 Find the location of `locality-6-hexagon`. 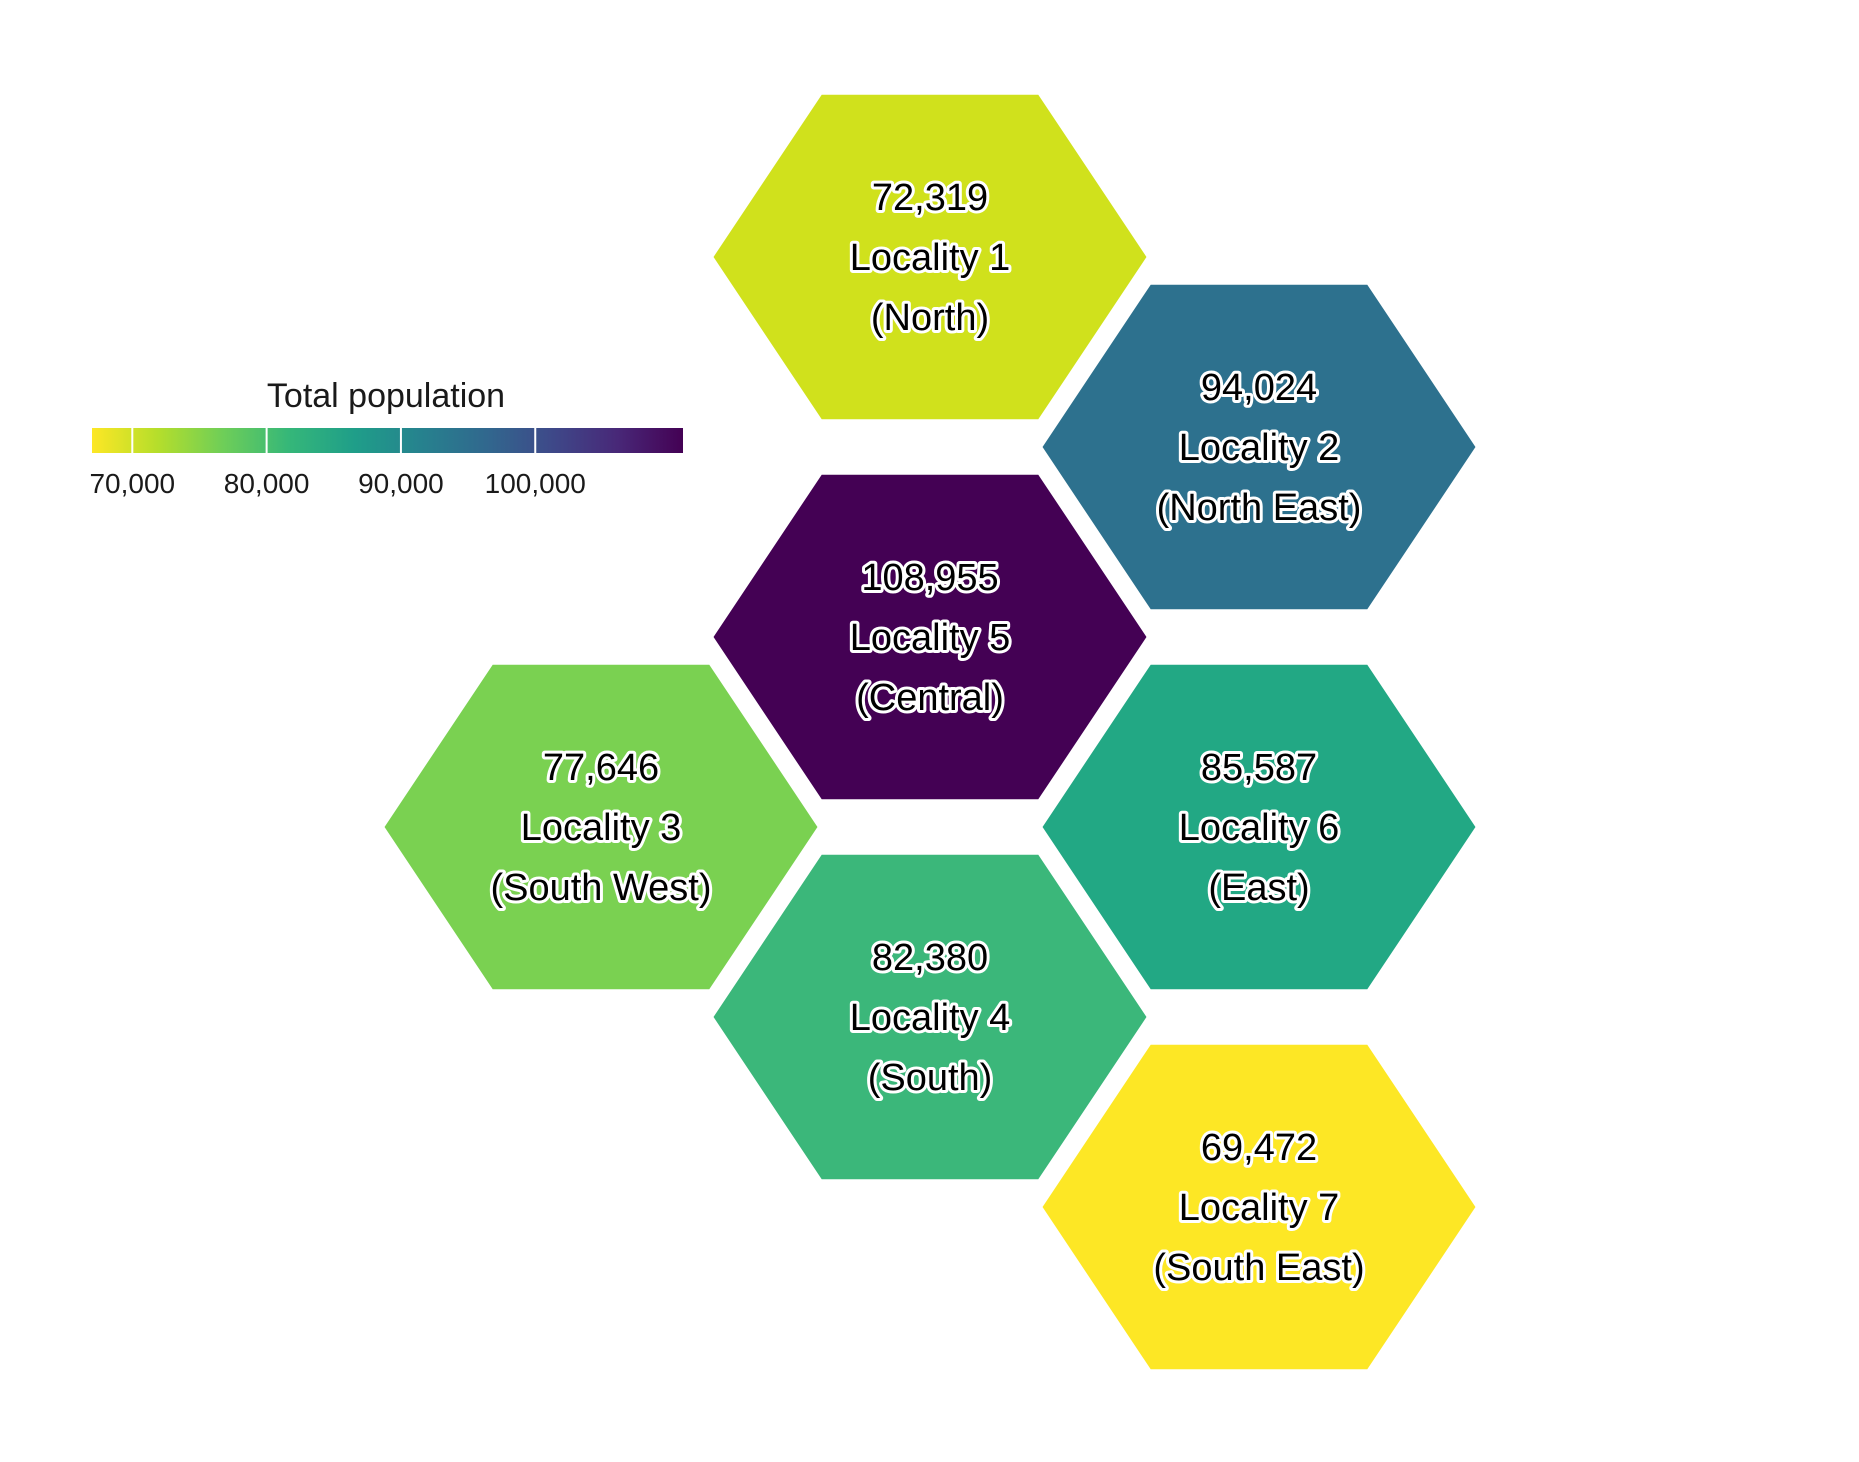

locality-6-hexagon is located at coordinates (1259, 827).